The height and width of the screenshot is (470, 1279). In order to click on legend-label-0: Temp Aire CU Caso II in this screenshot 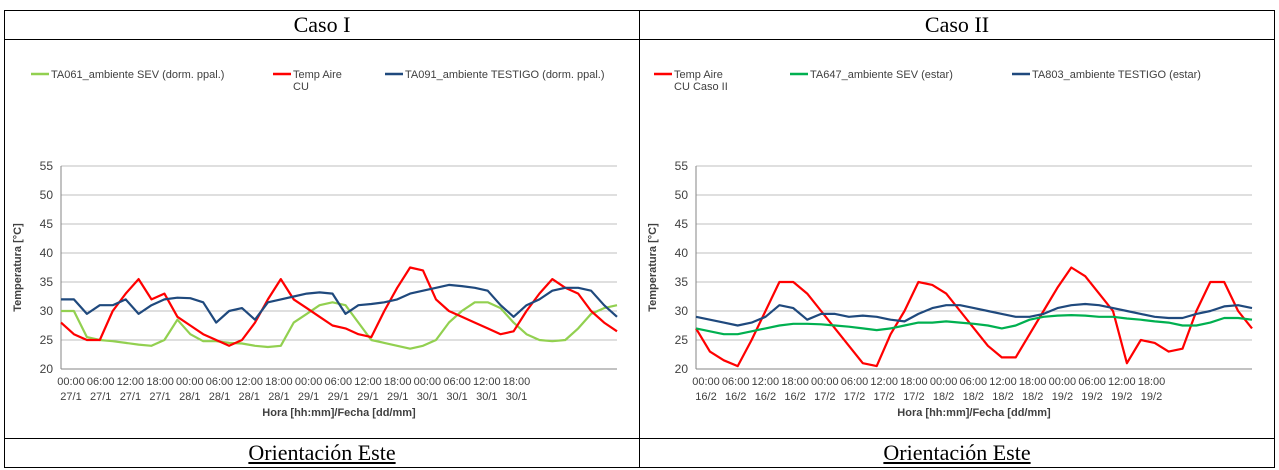, I will do `click(701, 81)`.